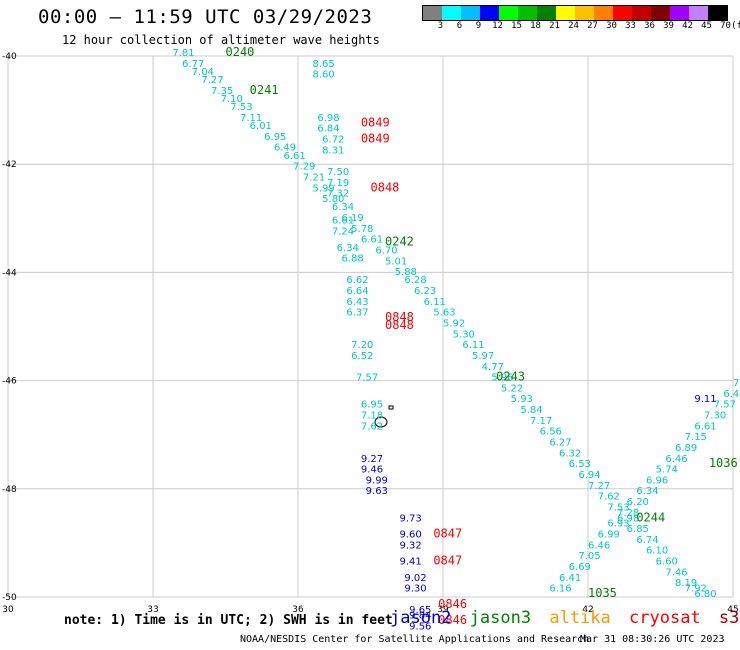 The image size is (740, 650). Describe the element at coordinates (9, 273) in the screenshot. I see `y-tick-label: -44` at that location.